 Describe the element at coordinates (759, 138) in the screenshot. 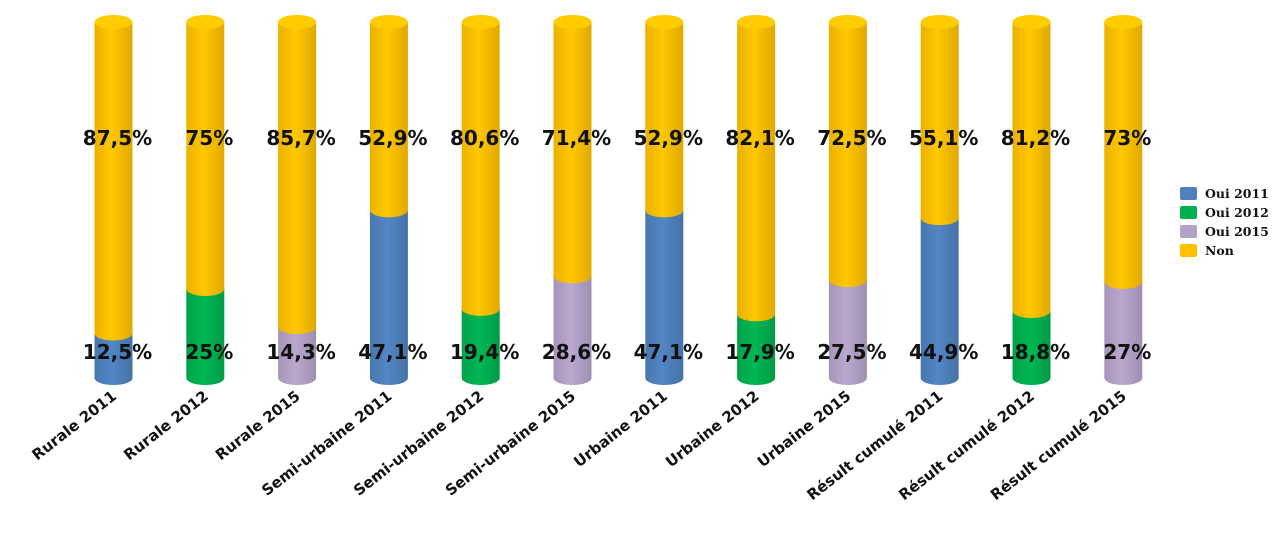

I see `data-label-non: 82,1%` at that location.